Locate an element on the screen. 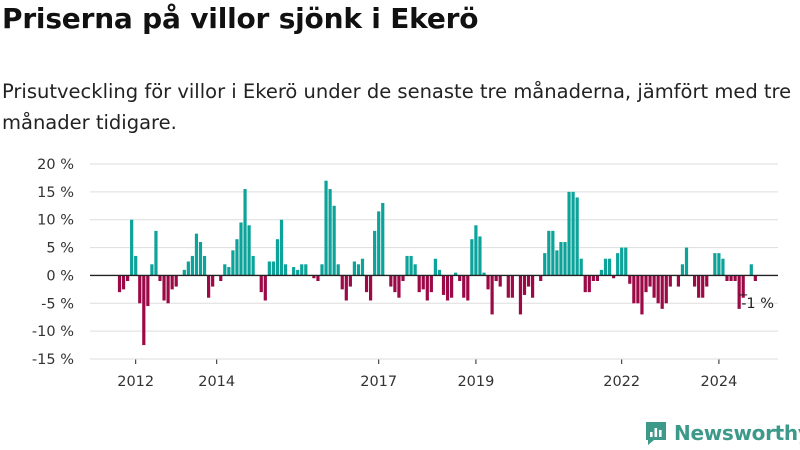  y-tick-label: -15 % is located at coordinates (53, 360).